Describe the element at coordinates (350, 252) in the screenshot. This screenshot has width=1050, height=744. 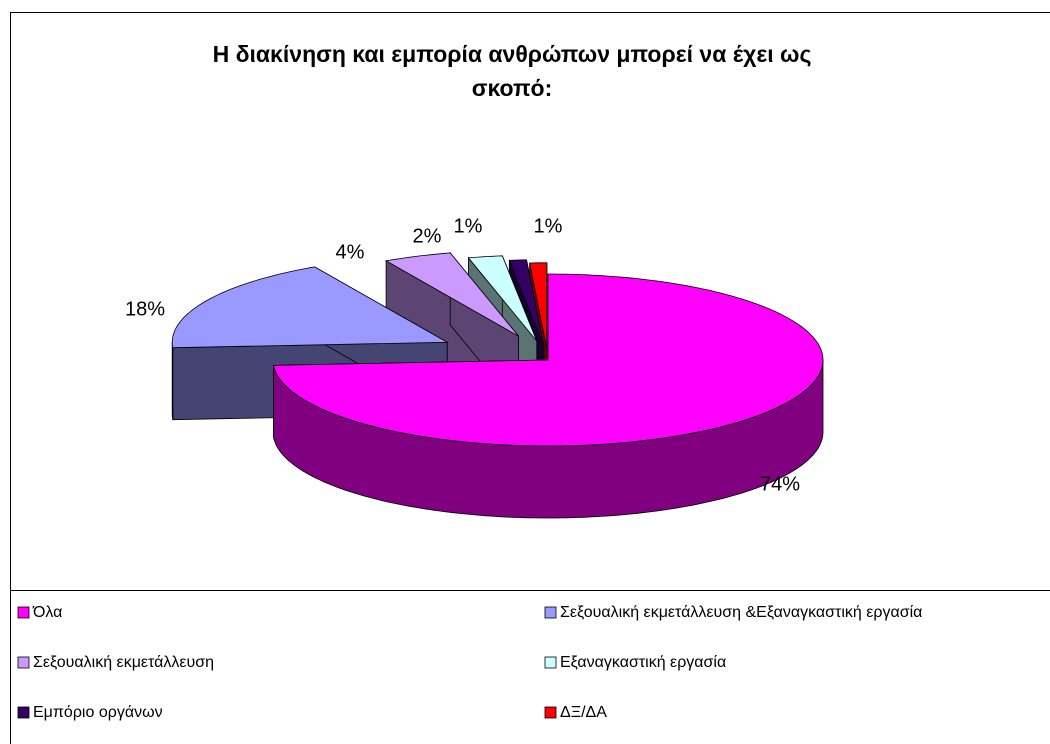
I see `data-label: 4%` at that location.